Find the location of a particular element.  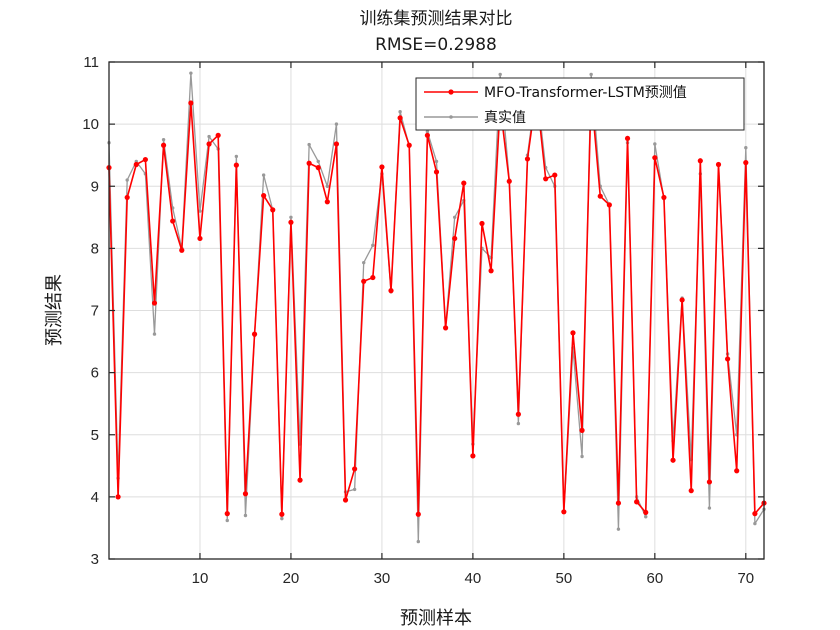

y-tick-label: 3 is located at coordinates (95, 559).